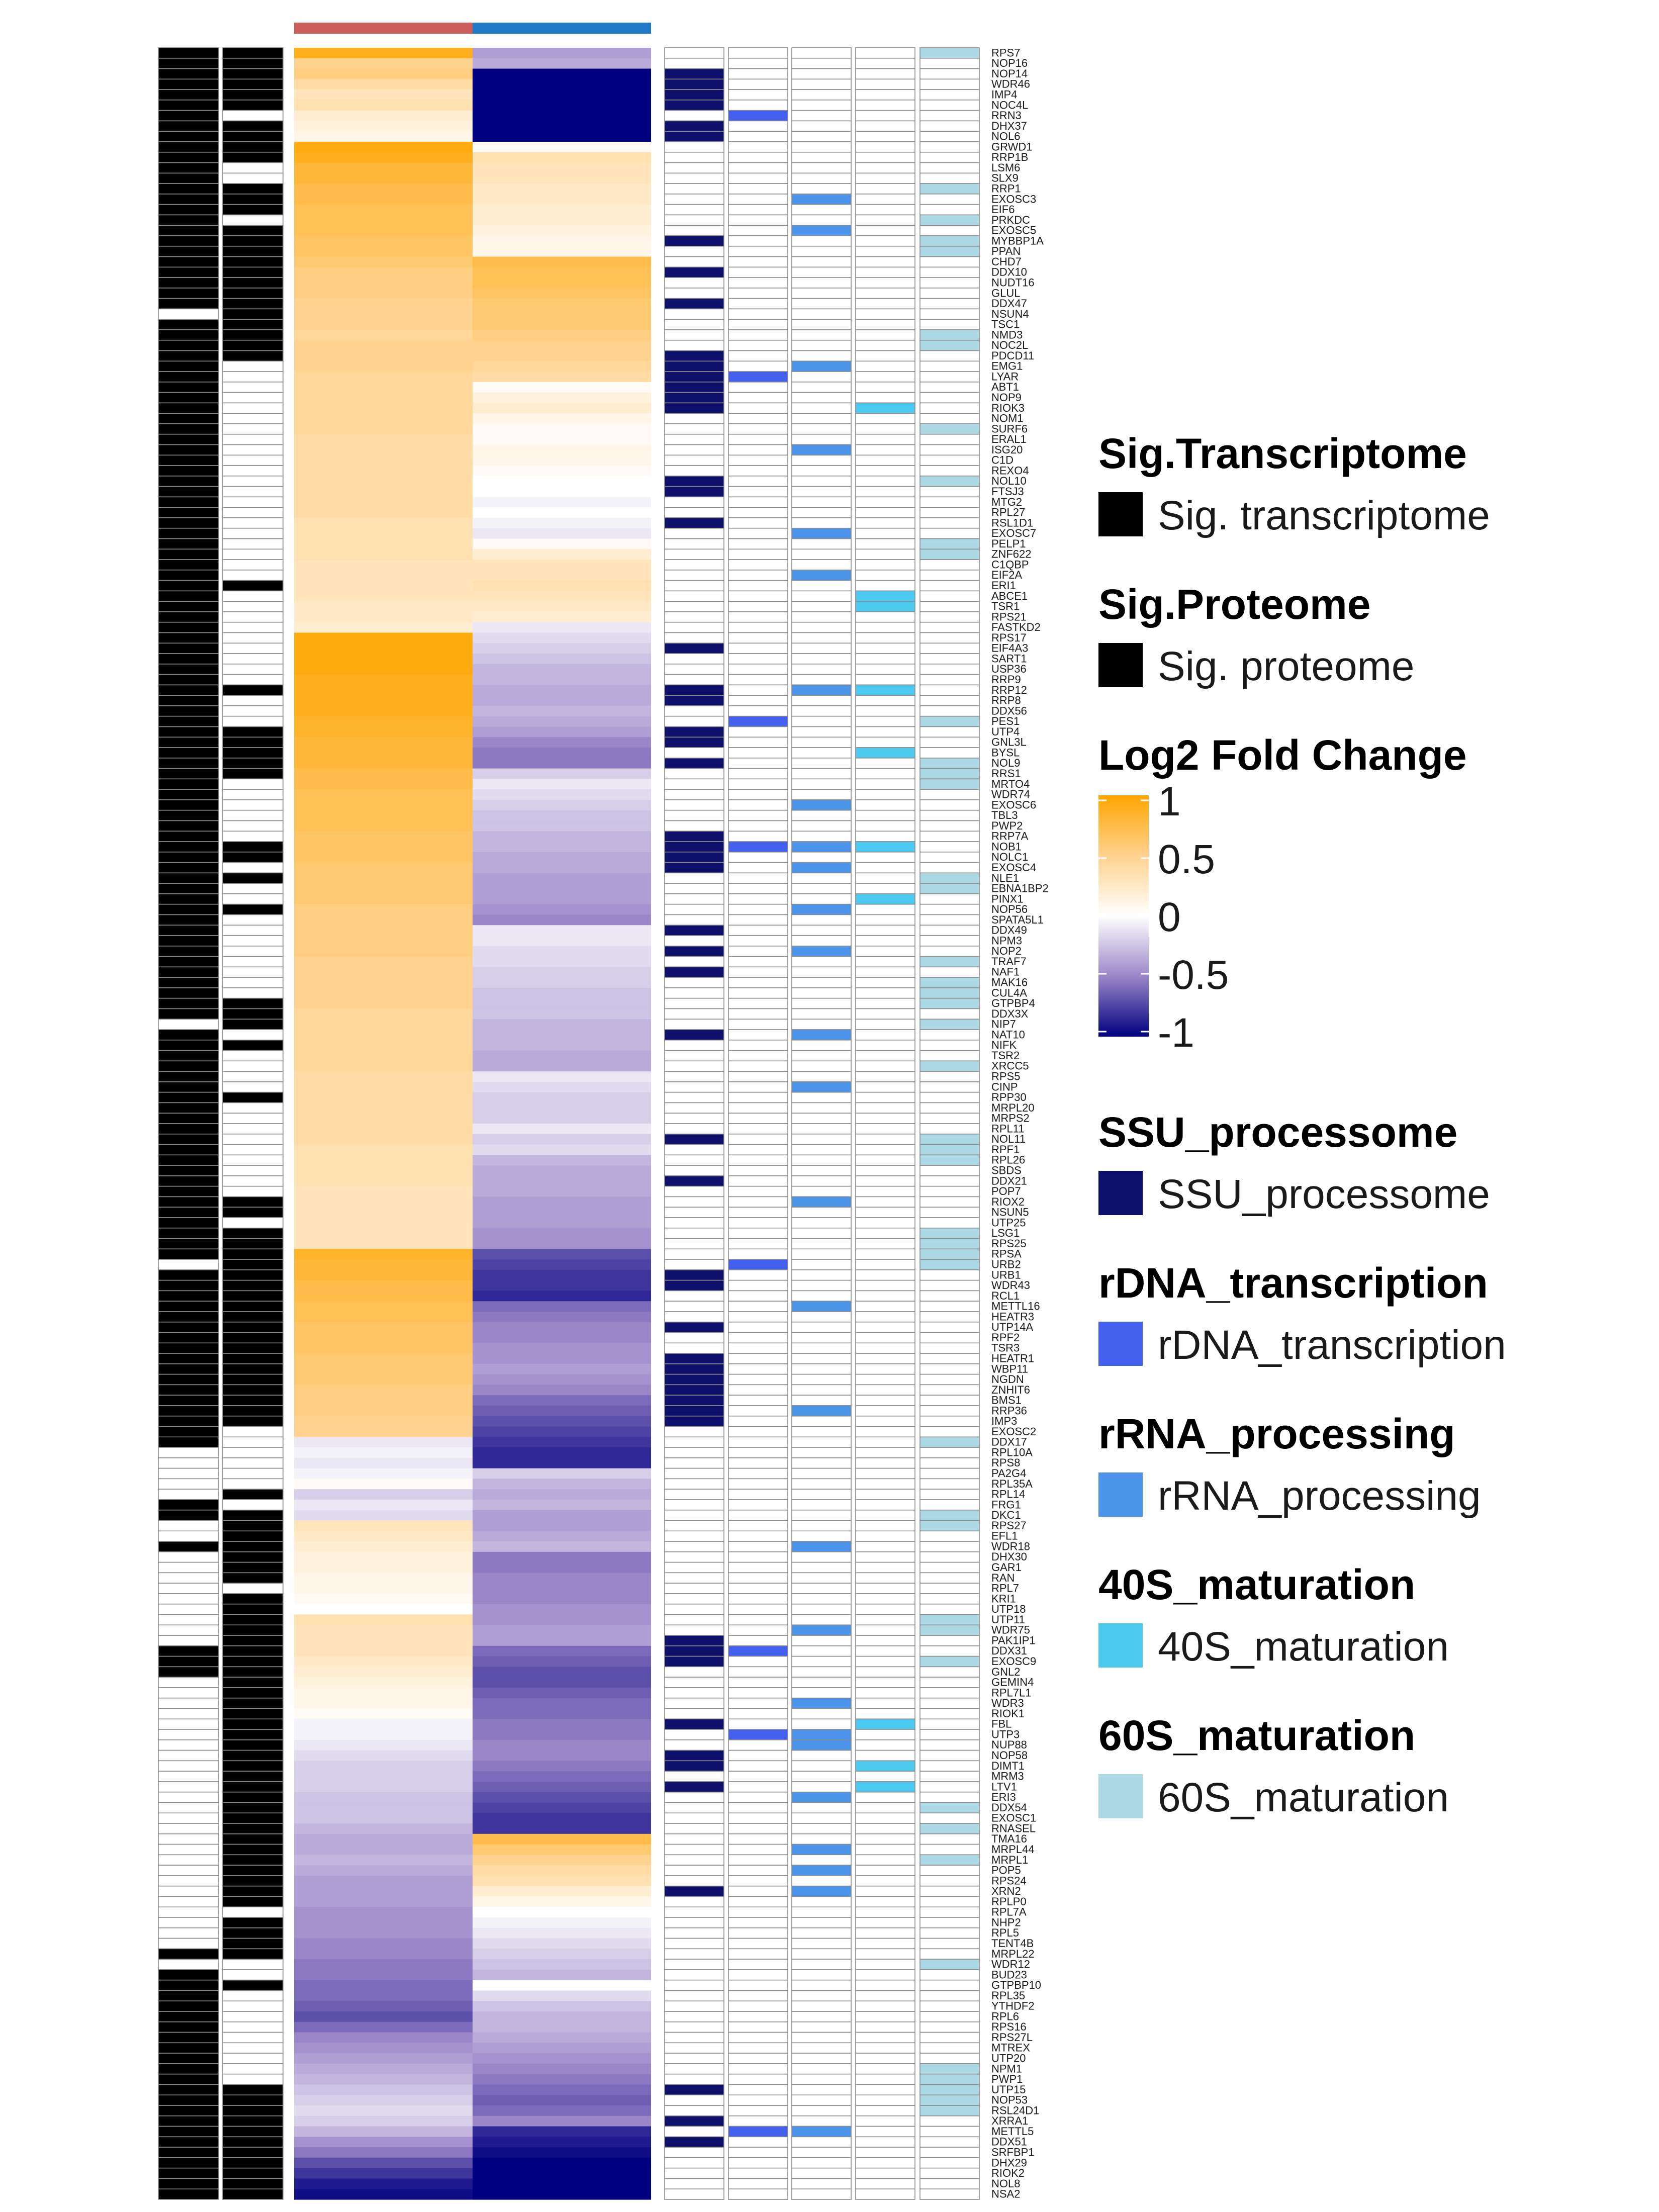  I want to click on gene-label: DDX31, so click(1009, 1650).